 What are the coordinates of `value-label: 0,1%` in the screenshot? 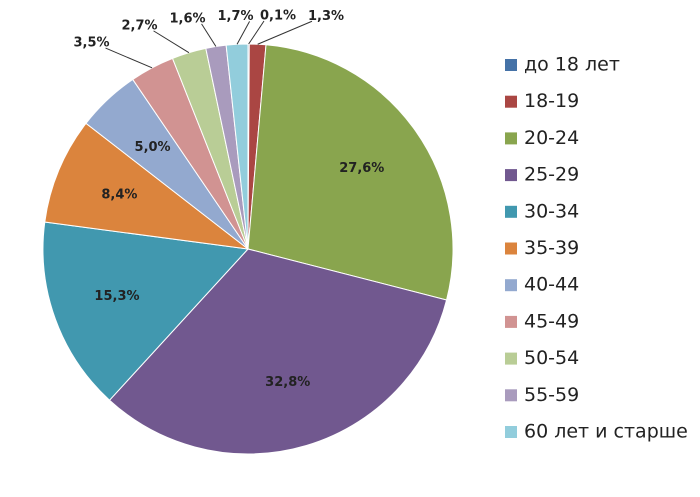 It's located at (278, 16).